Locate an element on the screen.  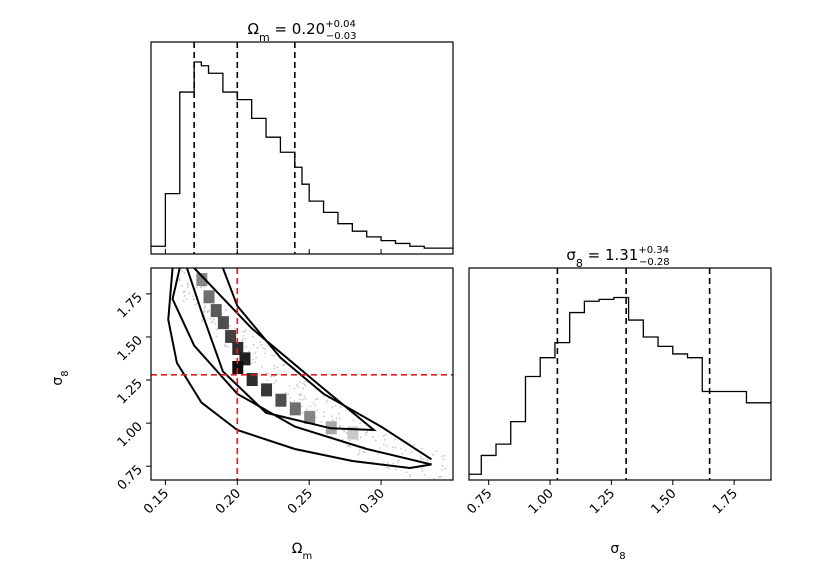
inner-contour is located at coordinates (281, 349).